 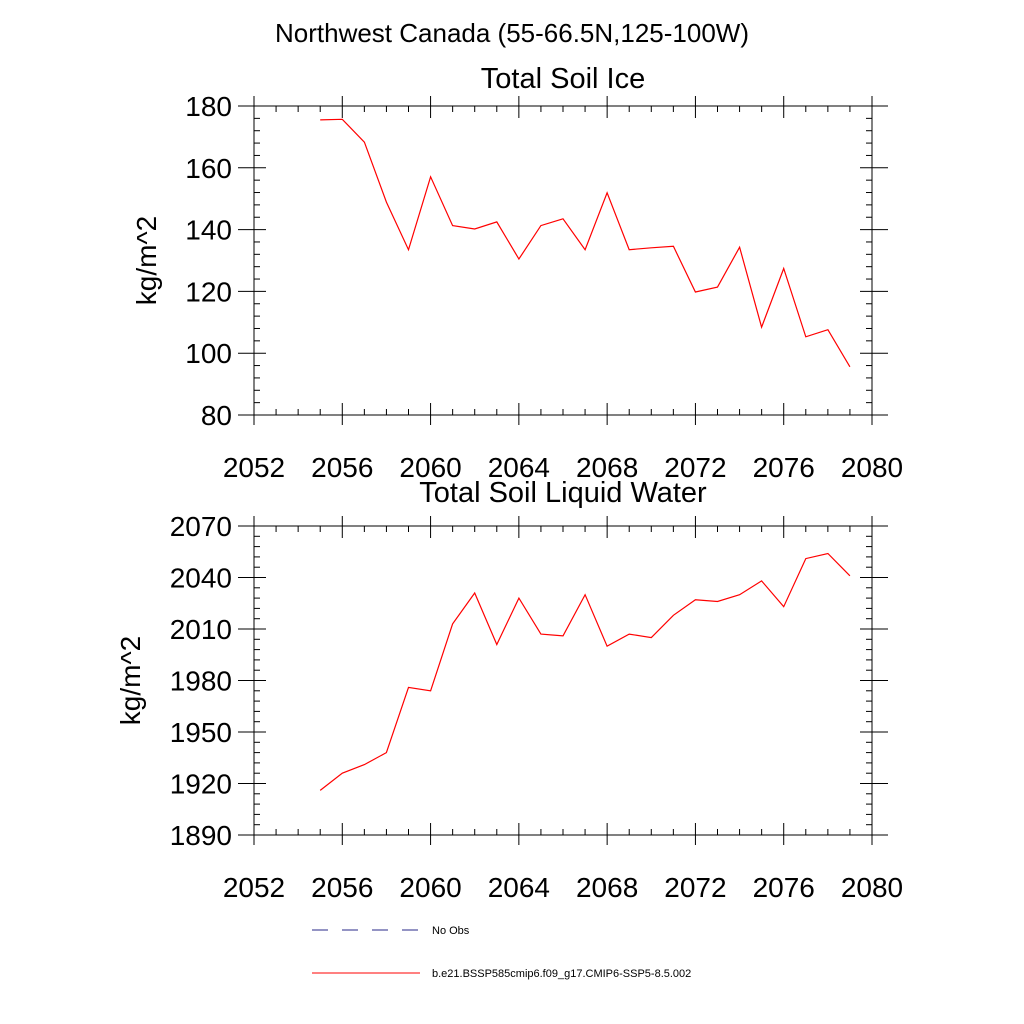 I want to click on y-tick-label: 140, so click(x=208, y=230).